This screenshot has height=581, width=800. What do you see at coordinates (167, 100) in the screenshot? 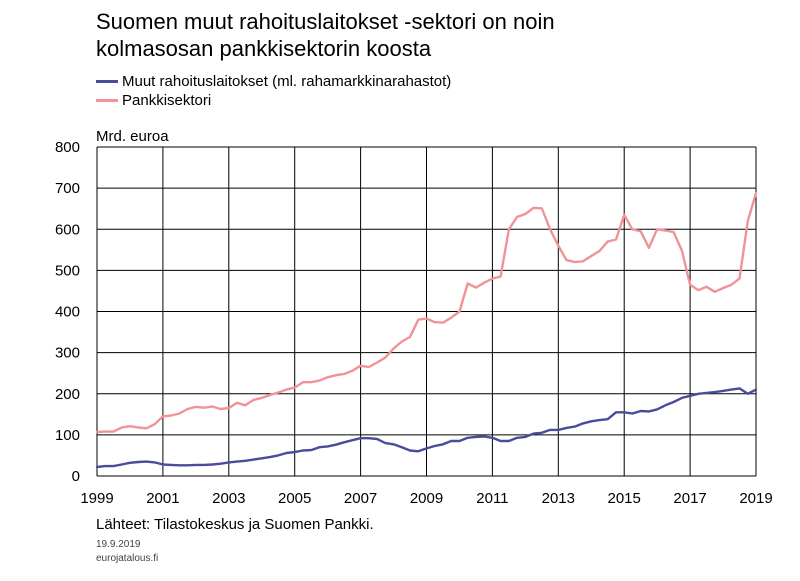
I see `legend-label-pankki: Pankkisektori` at bounding box center [167, 100].